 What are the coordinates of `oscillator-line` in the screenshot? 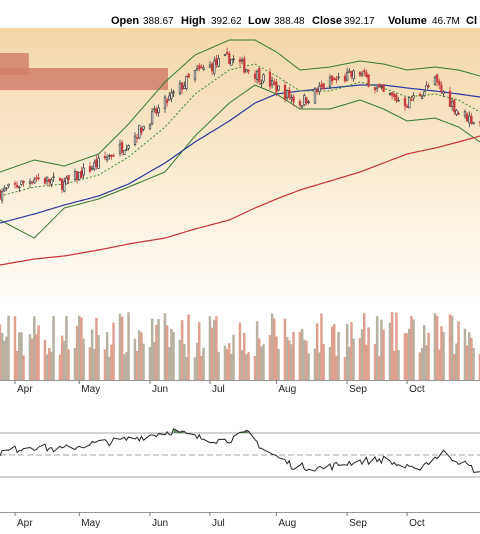 It's located at (240, 450).